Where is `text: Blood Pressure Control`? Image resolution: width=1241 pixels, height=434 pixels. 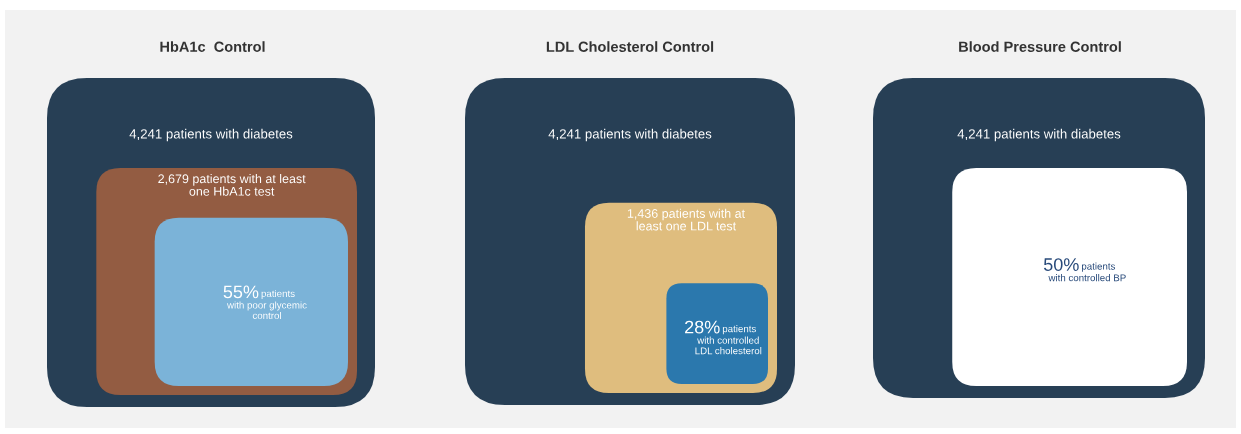
text: Blood Pressure Control is located at coordinates (1040, 46).